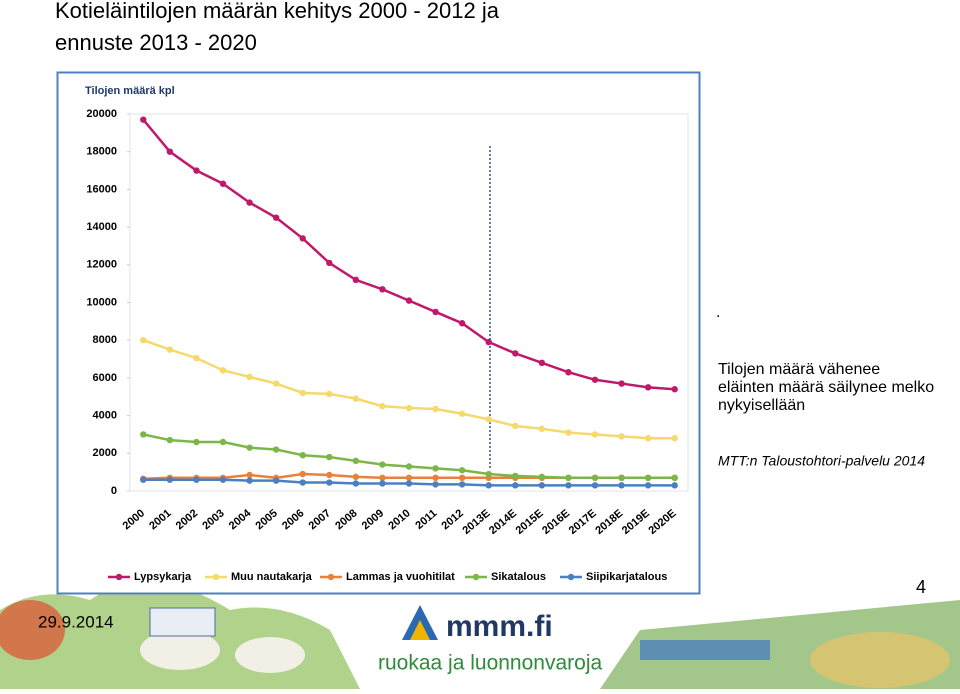  What do you see at coordinates (76, 621) in the screenshot?
I see `date: 29.9.2014` at bounding box center [76, 621].